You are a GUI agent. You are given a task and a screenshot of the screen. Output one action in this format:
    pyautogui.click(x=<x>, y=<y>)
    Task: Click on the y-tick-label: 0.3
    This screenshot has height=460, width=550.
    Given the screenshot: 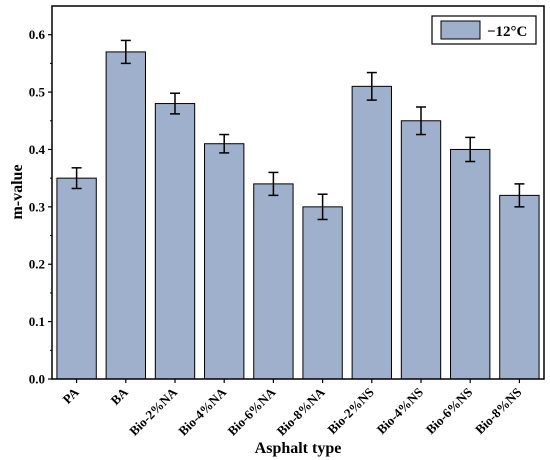 What is the action you would take?
    pyautogui.click(x=37, y=206)
    